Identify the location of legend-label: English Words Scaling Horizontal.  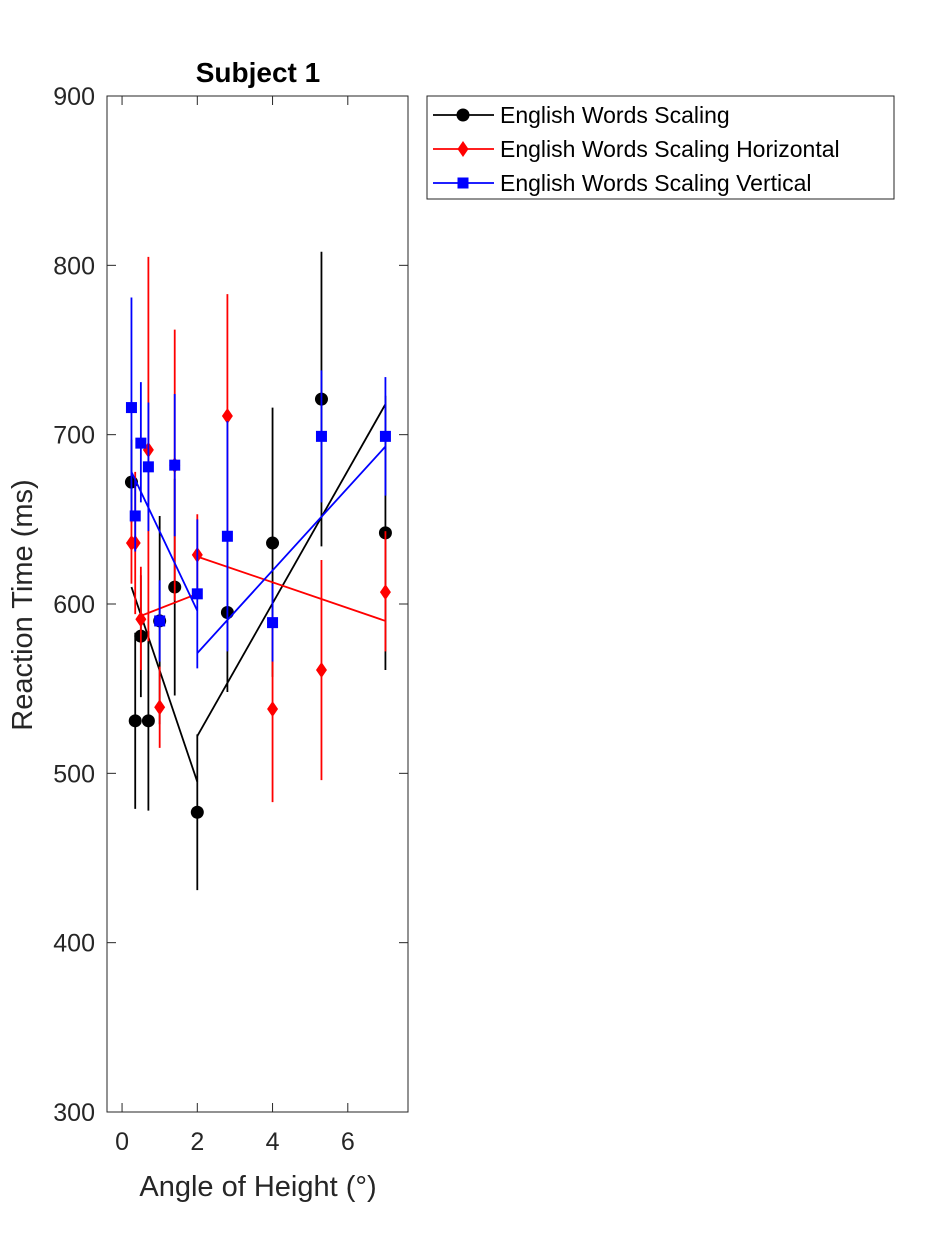
(670, 149).